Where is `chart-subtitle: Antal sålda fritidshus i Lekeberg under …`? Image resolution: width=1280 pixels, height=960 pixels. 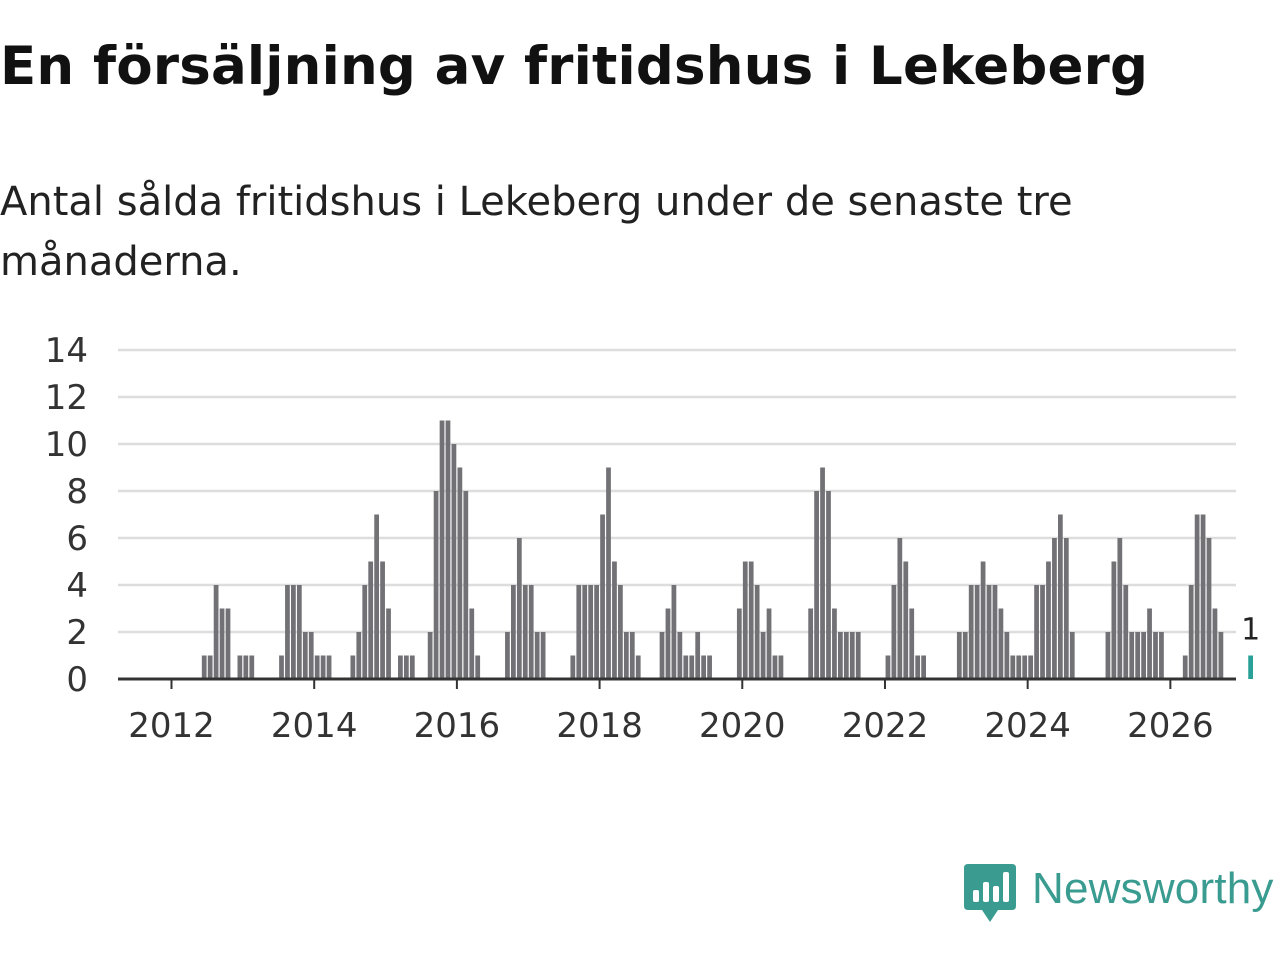
chart-subtitle: Antal sålda fritidshus i Lekeberg under … is located at coordinates (536, 232).